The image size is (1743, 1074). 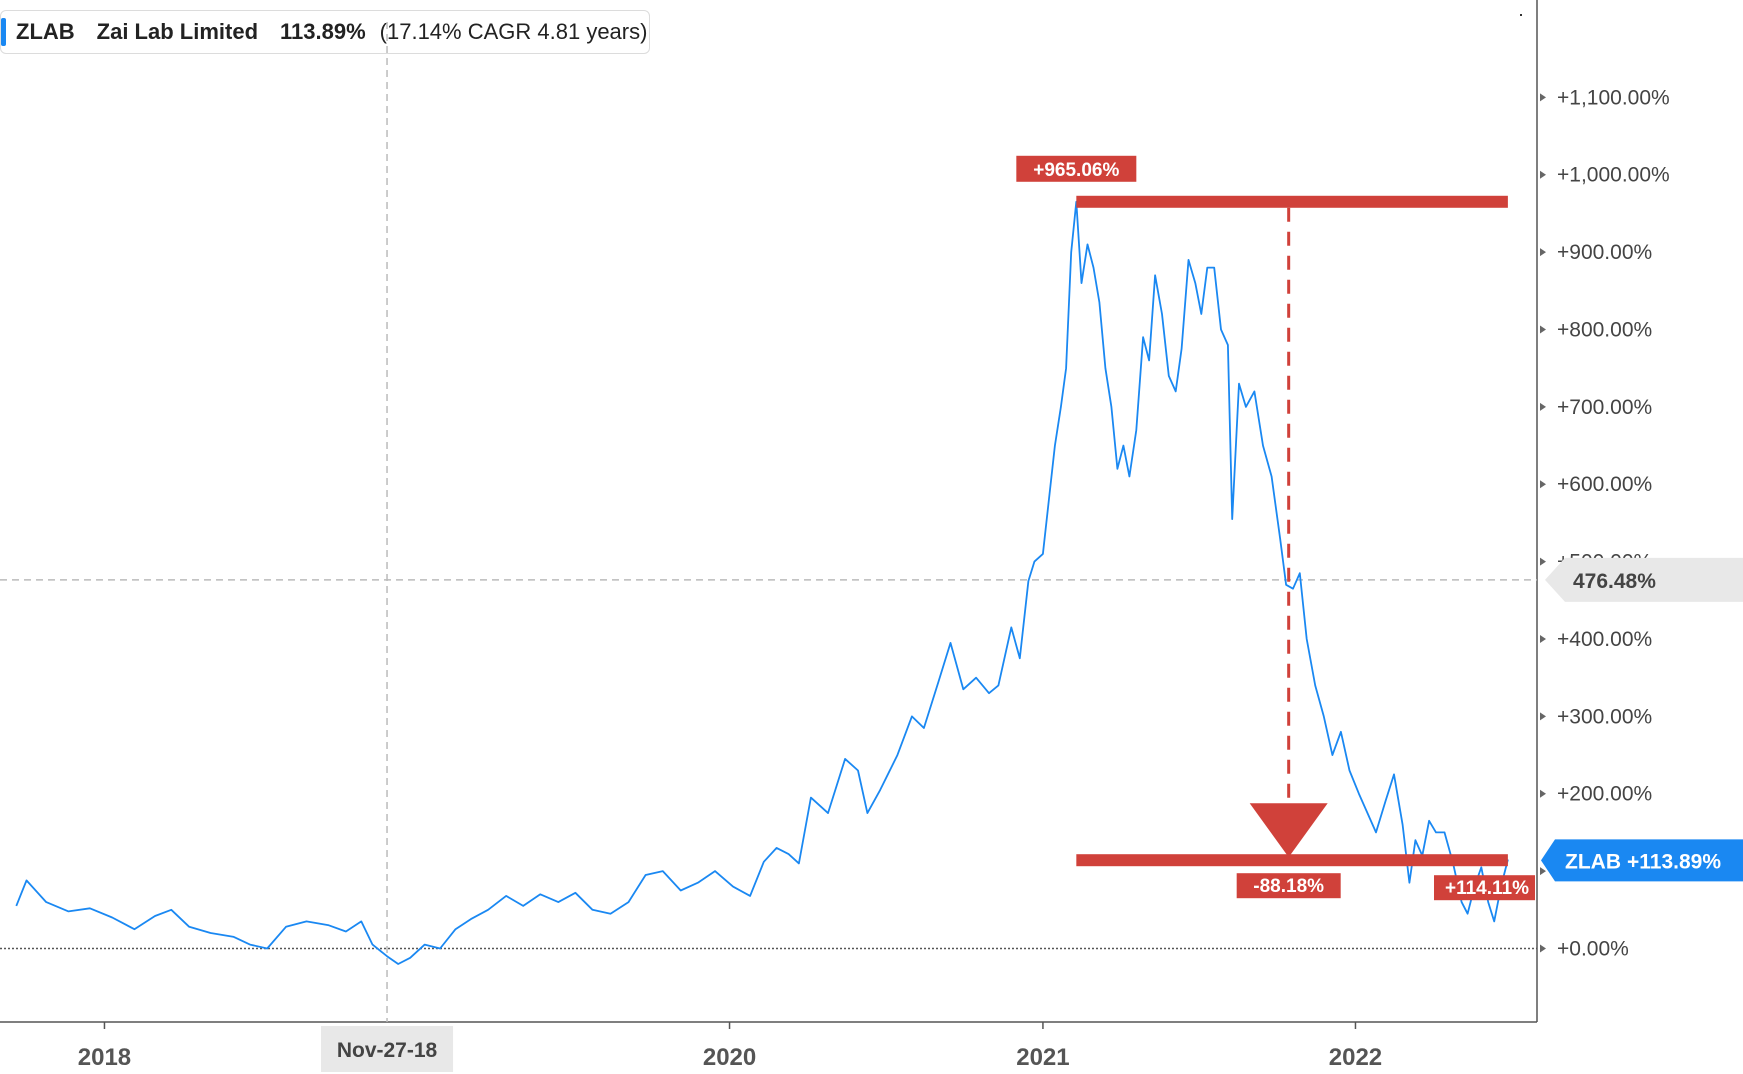 What do you see at coordinates (1604, 252) in the screenshot?
I see `y-tick-label: +900.00%` at bounding box center [1604, 252].